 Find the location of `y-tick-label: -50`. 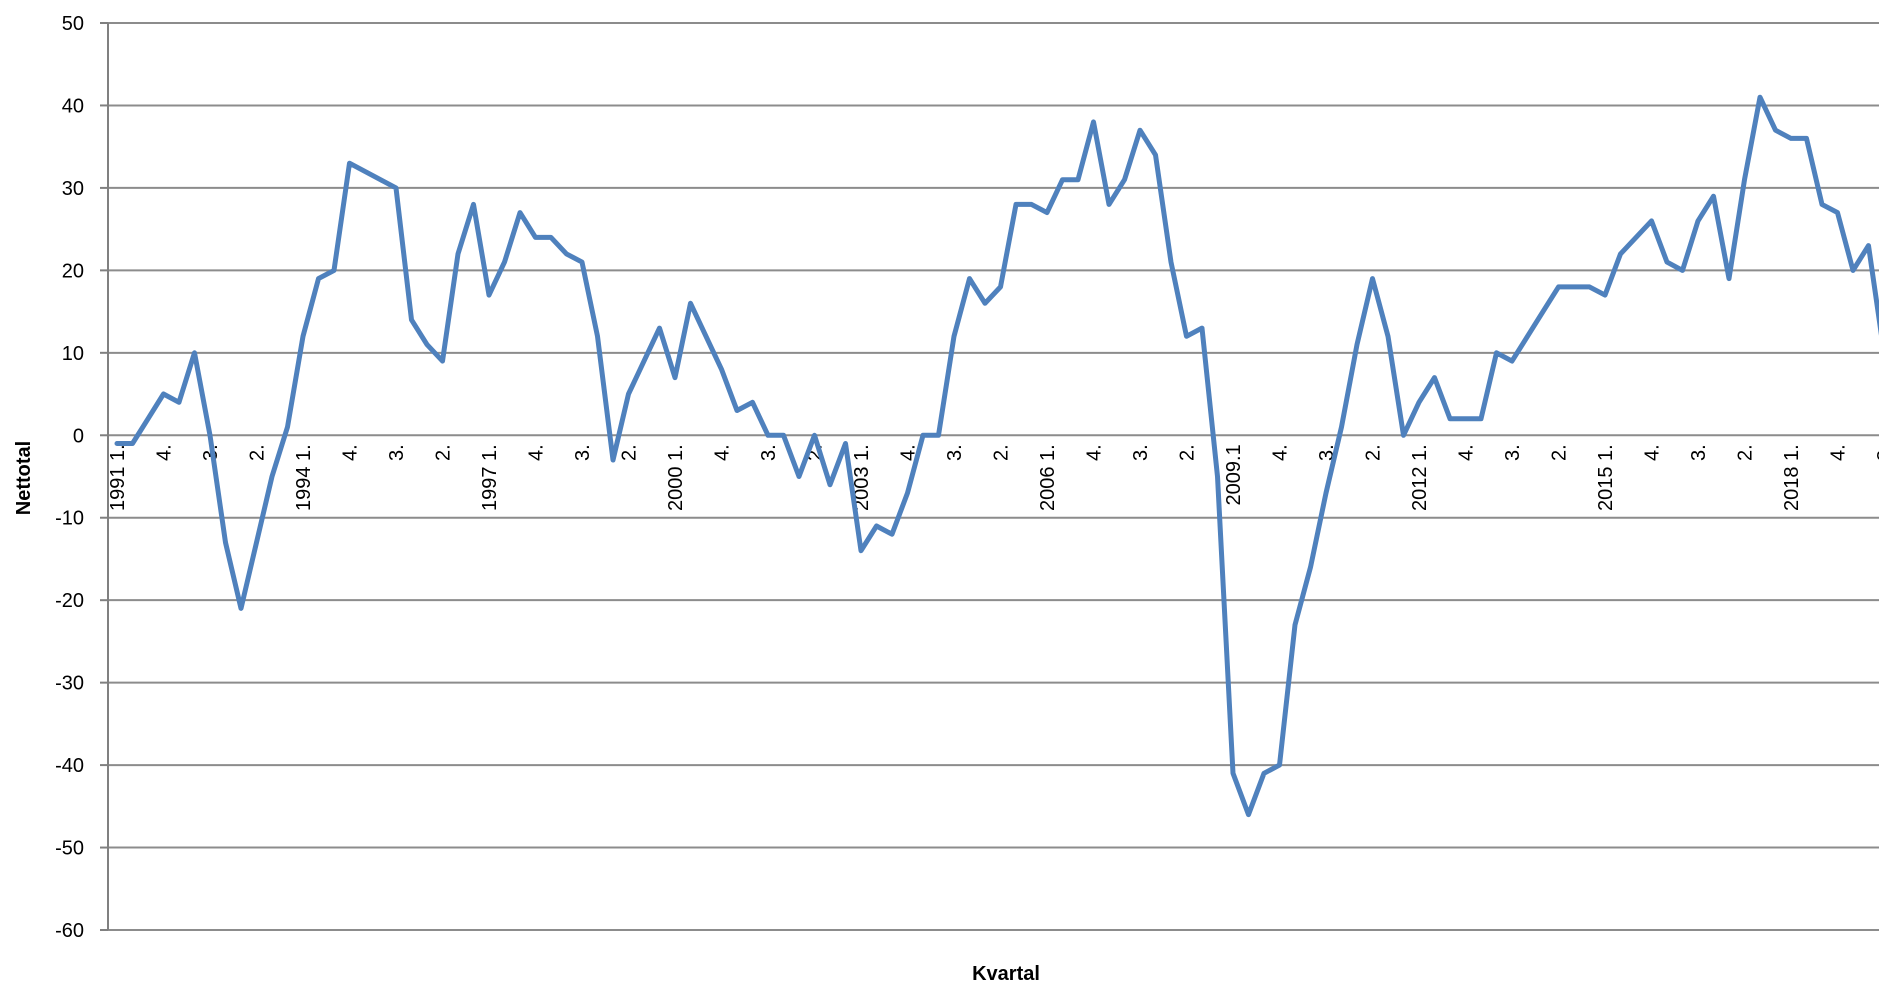

y-tick-label: -50 is located at coordinates (69, 849).